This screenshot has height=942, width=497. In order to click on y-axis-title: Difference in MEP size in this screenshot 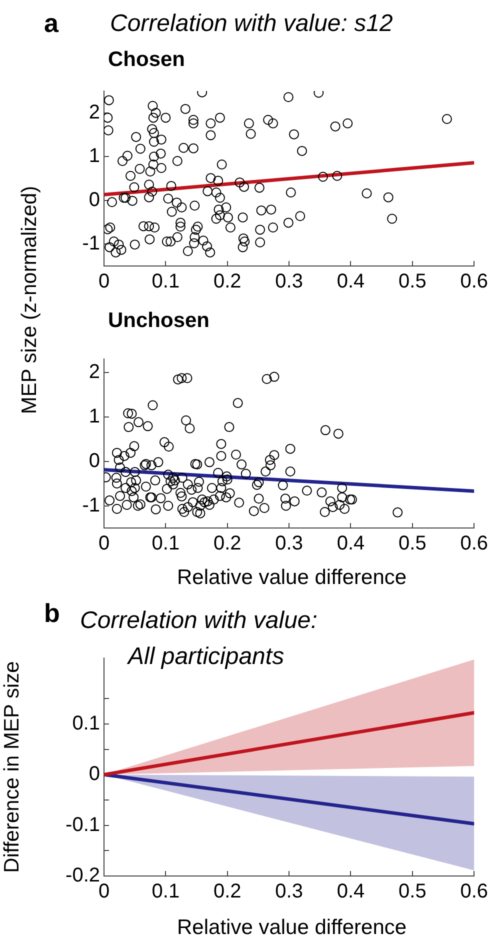, I will do `click(12, 767)`.